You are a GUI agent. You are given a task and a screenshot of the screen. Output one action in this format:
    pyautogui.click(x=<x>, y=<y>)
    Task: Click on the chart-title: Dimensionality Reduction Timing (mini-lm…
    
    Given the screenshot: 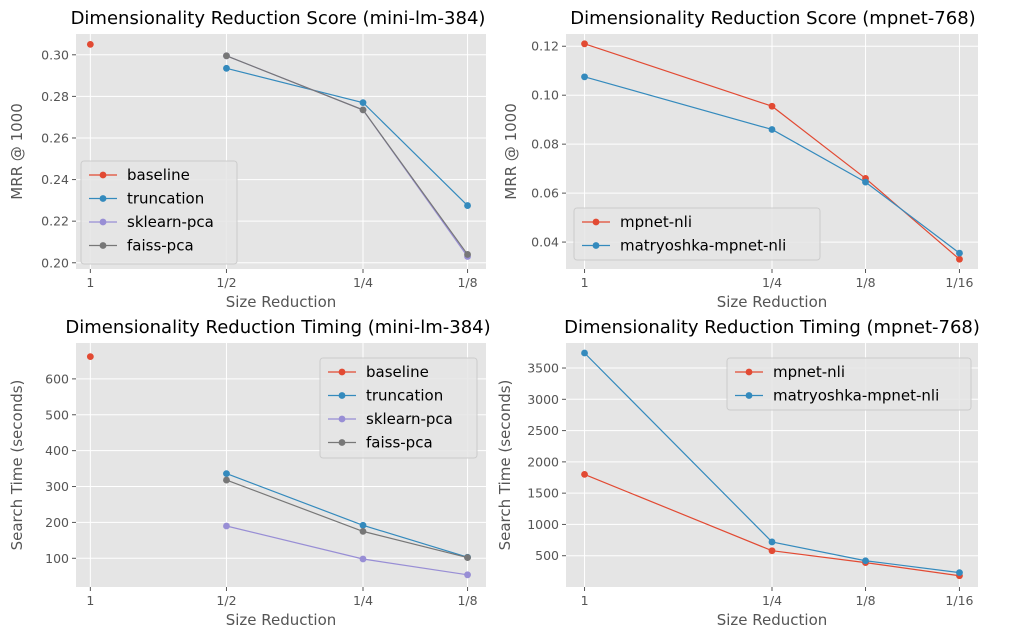 What is the action you would take?
    pyautogui.click(x=277, y=327)
    